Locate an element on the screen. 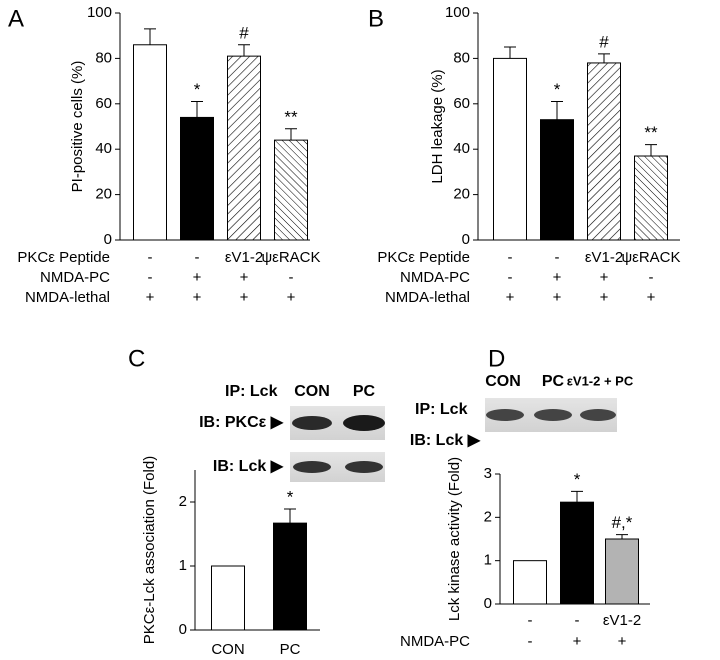  x-tick-label: CON is located at coordinates (227, 649).